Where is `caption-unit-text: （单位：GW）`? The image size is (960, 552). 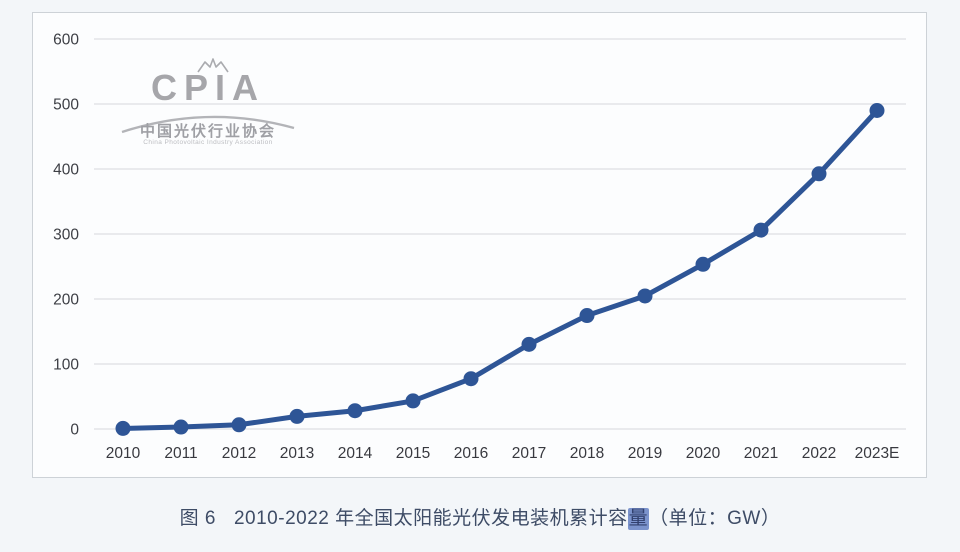 caption-unit-text: （单位：GW） is located at coordinates (715, 518).